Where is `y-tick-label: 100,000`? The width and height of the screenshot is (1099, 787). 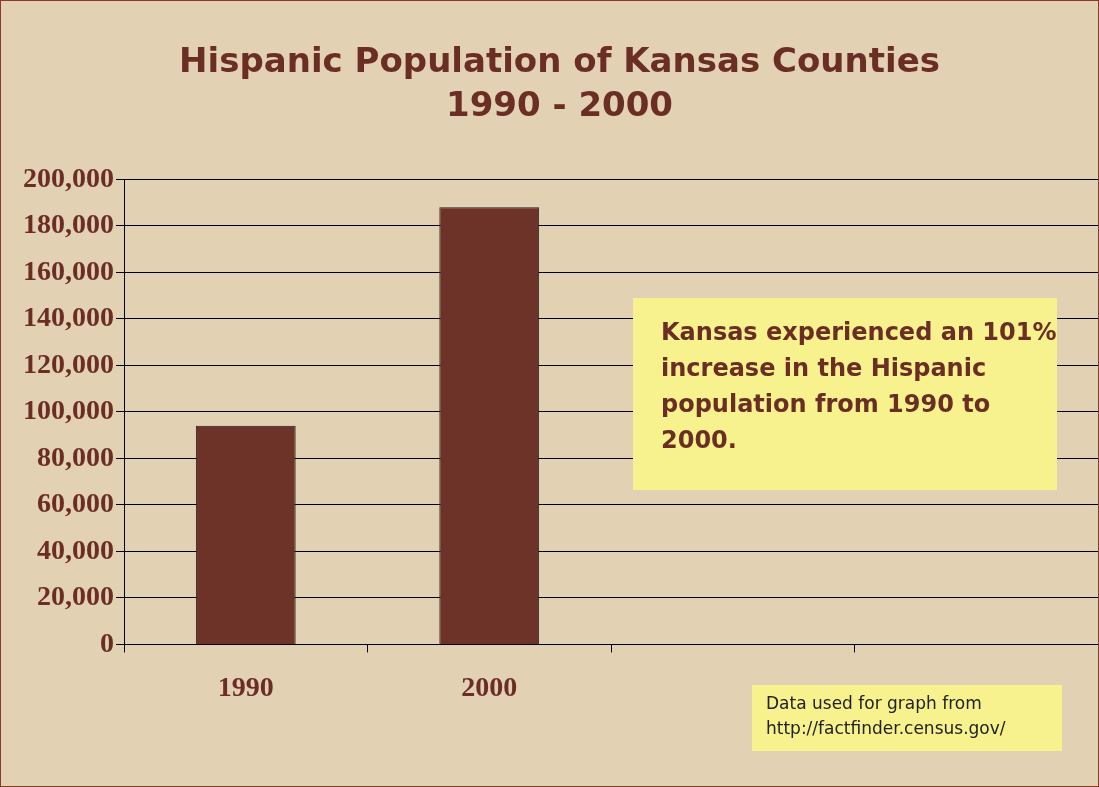 y-tick-label: 100,000 is located at coordinates (68, 410).